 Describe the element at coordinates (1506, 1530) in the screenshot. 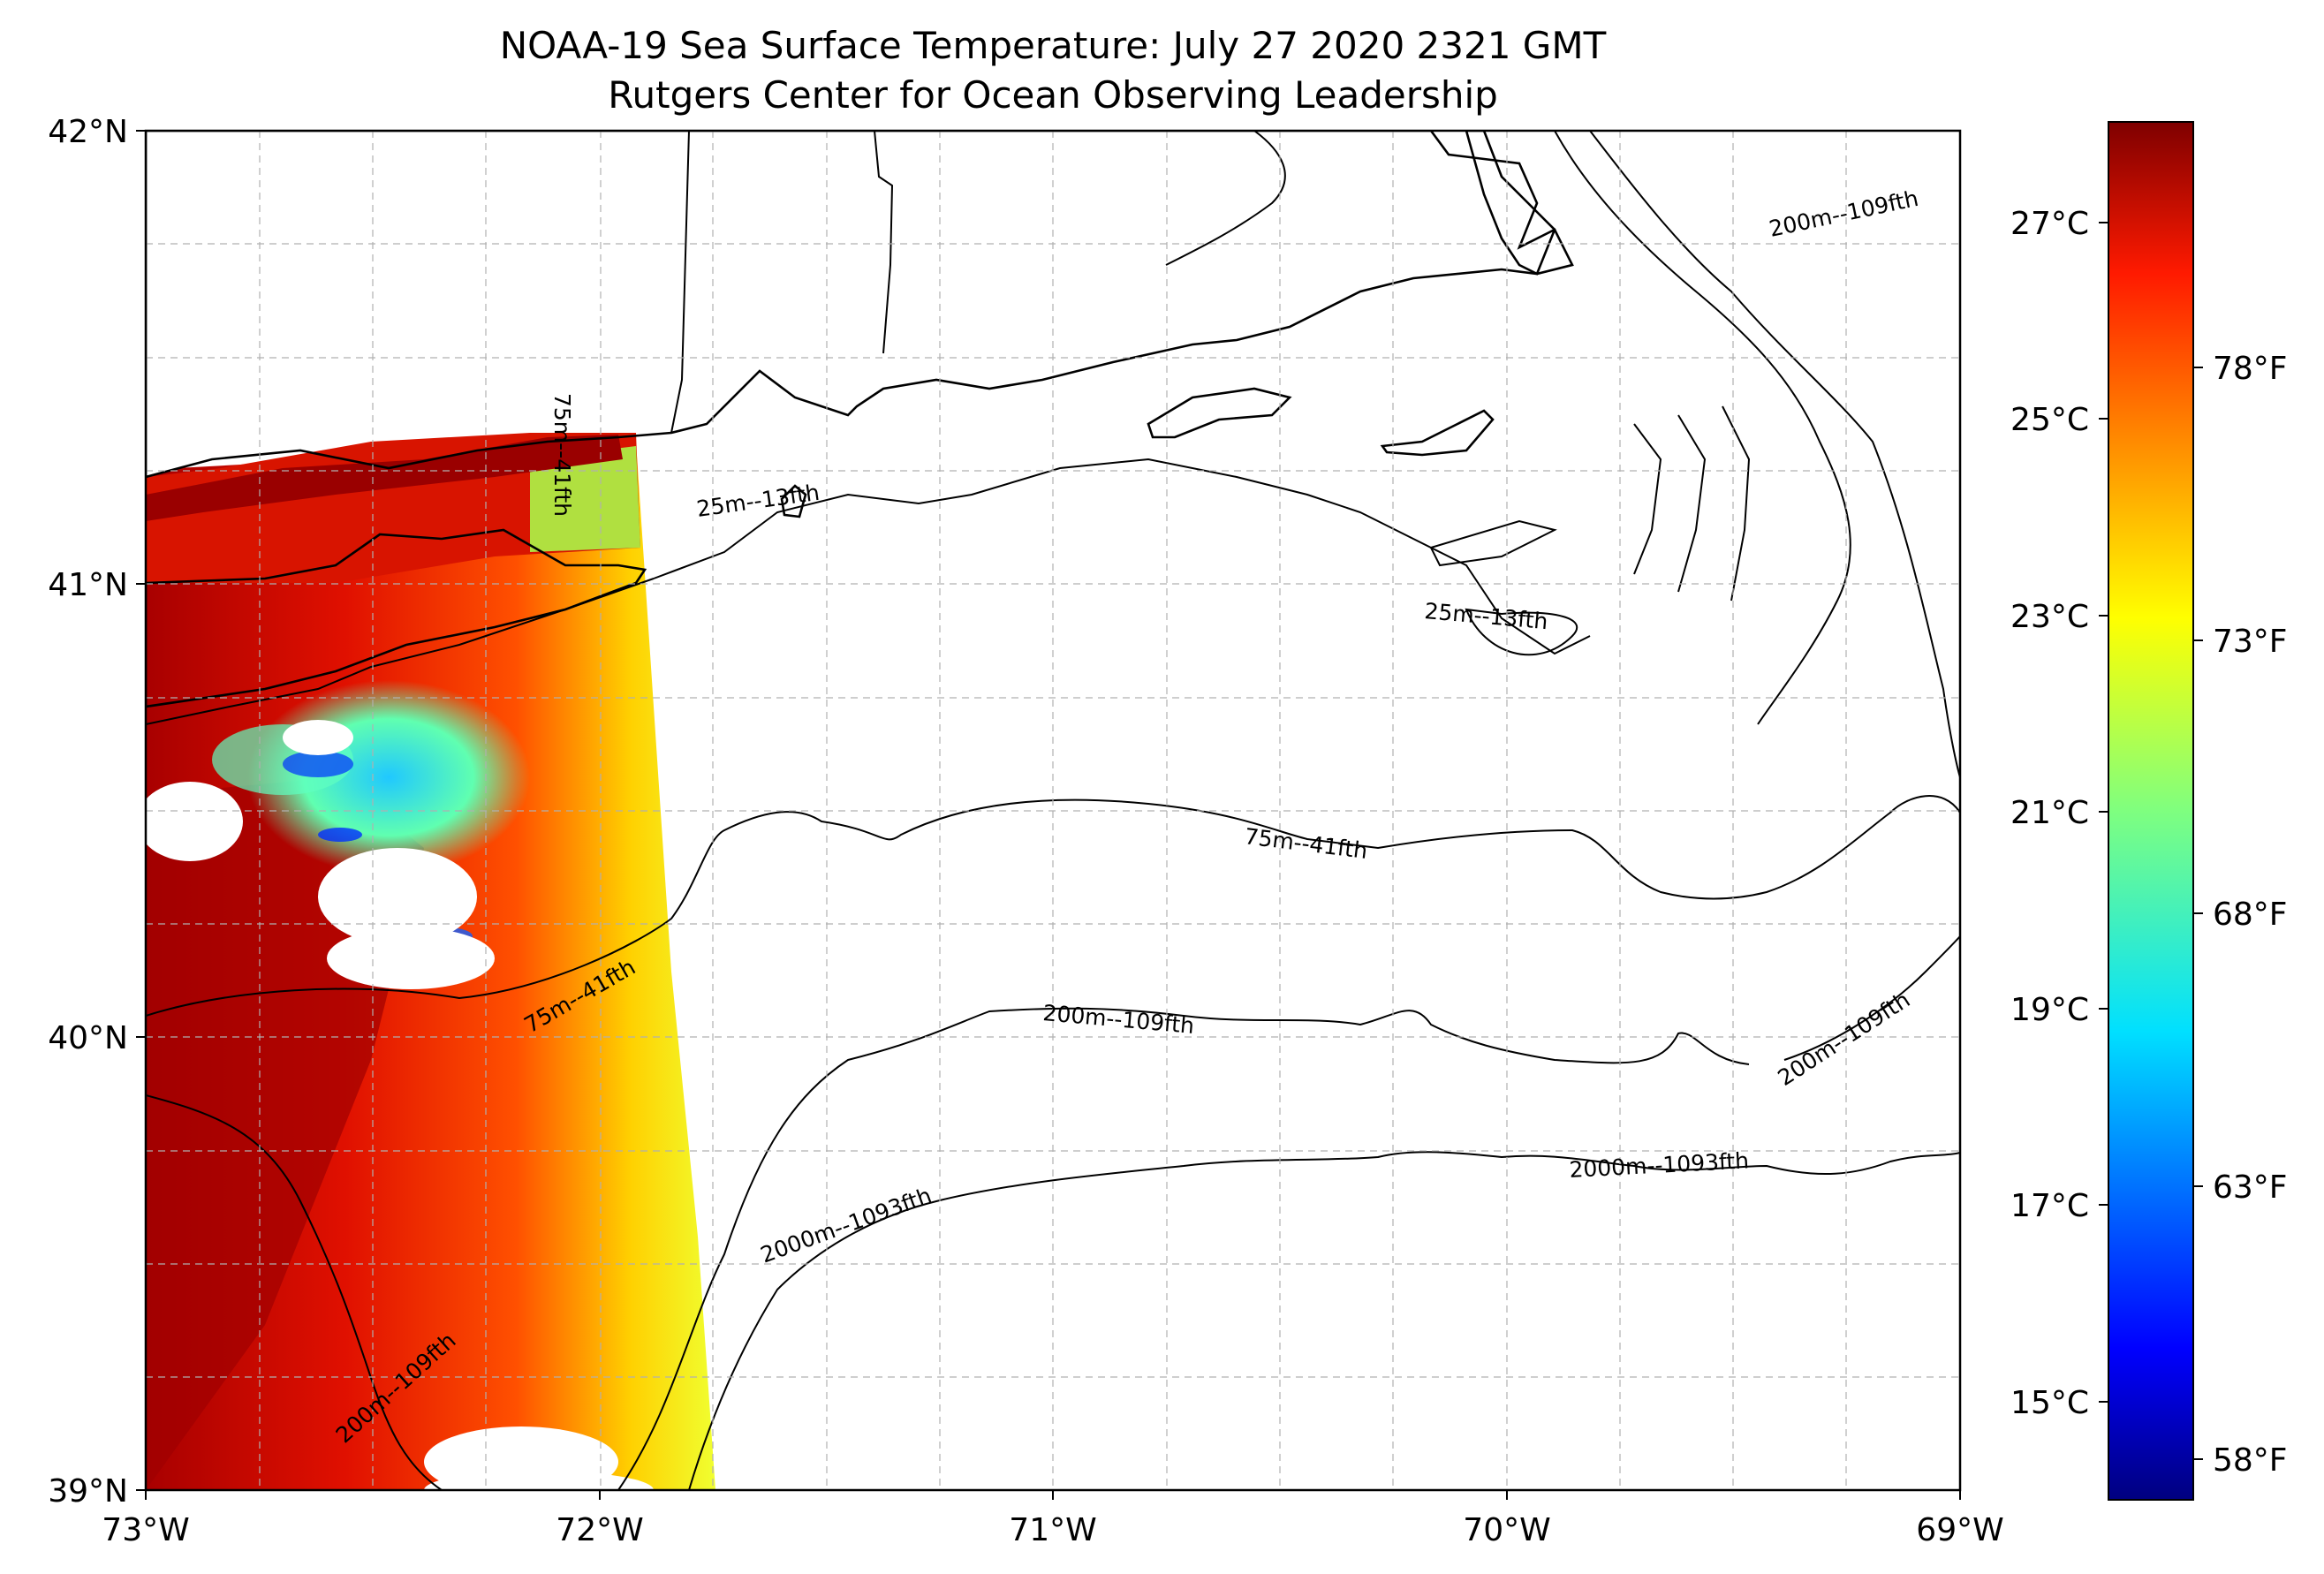

I see `lon-tick-label: 70°W` at that location.